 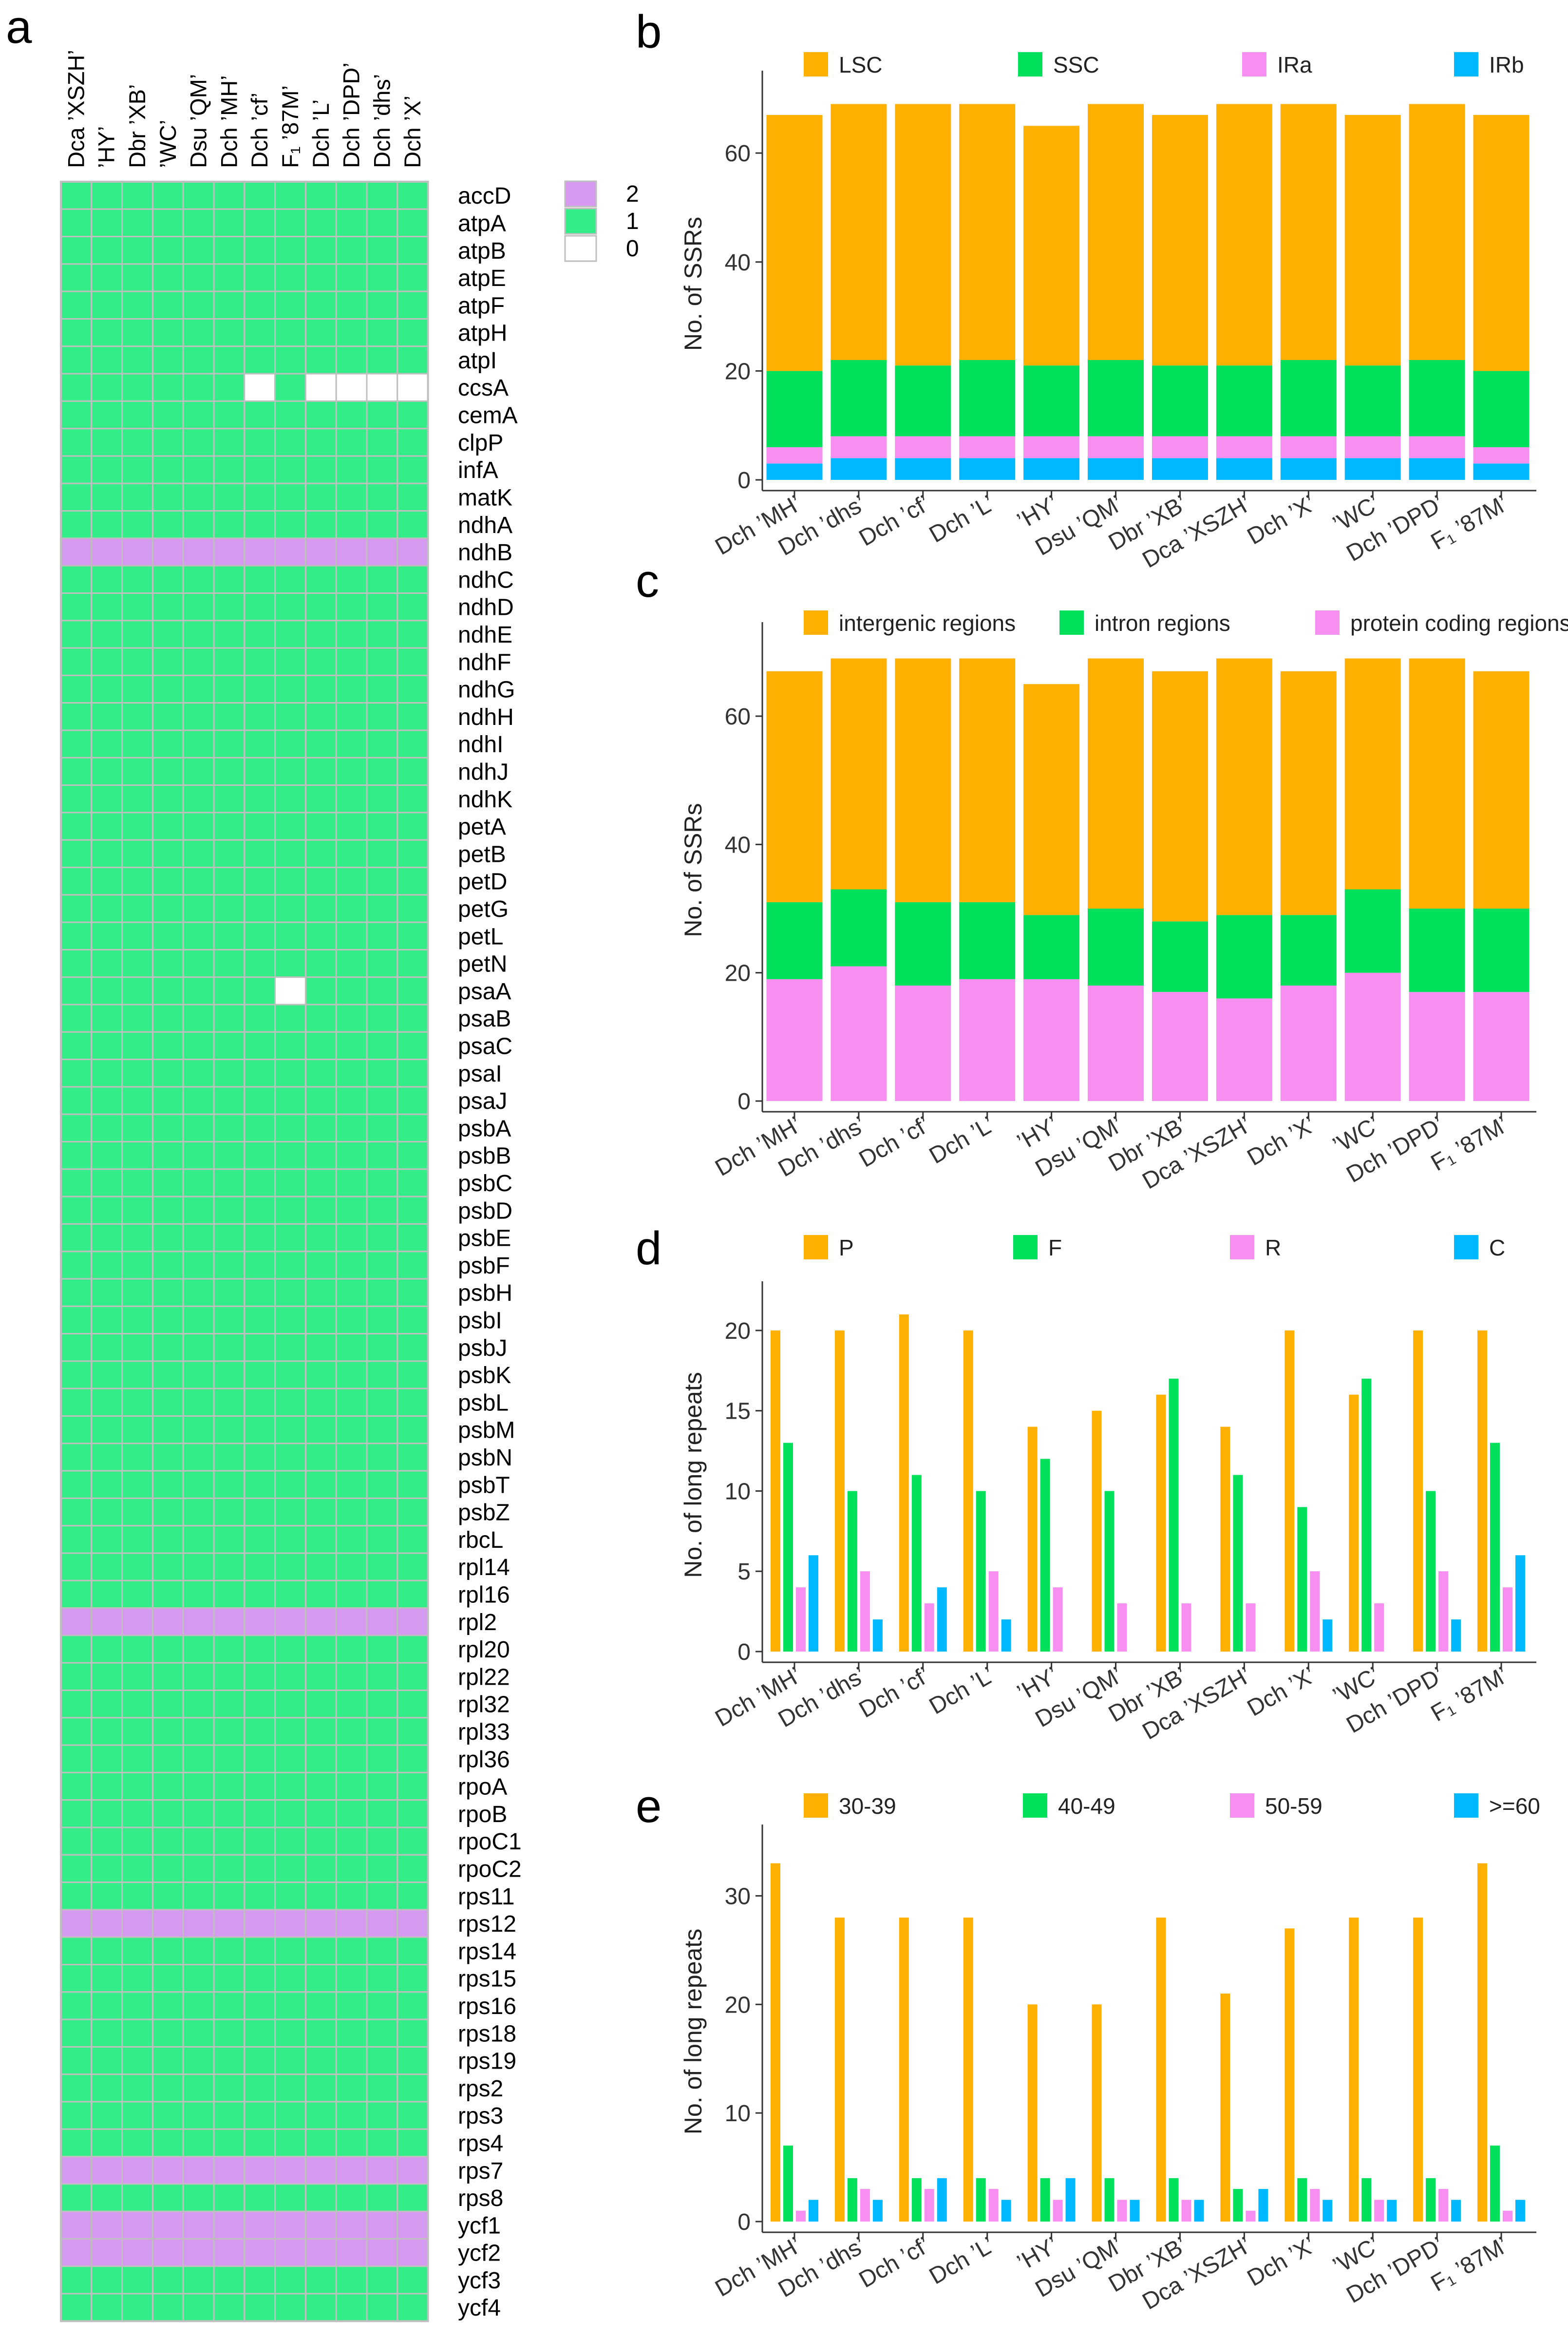 I want to click on d-ytick-label-0: 0, so click(x=744, y=1652).